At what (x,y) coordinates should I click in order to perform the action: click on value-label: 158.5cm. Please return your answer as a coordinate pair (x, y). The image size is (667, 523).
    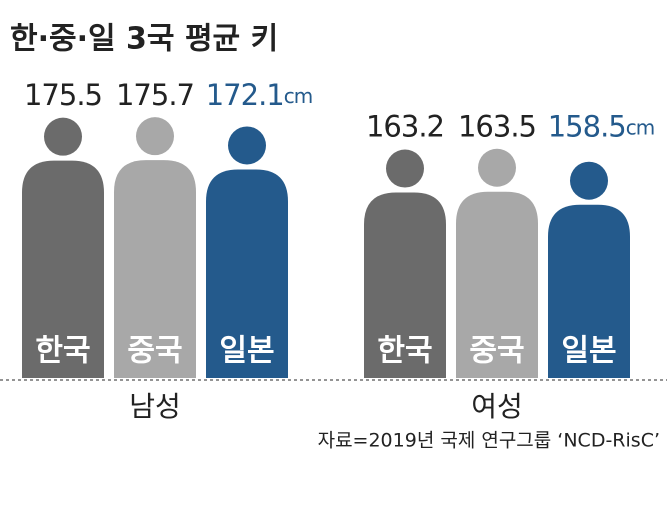
    Looking at the image, I should click on (601, 127).